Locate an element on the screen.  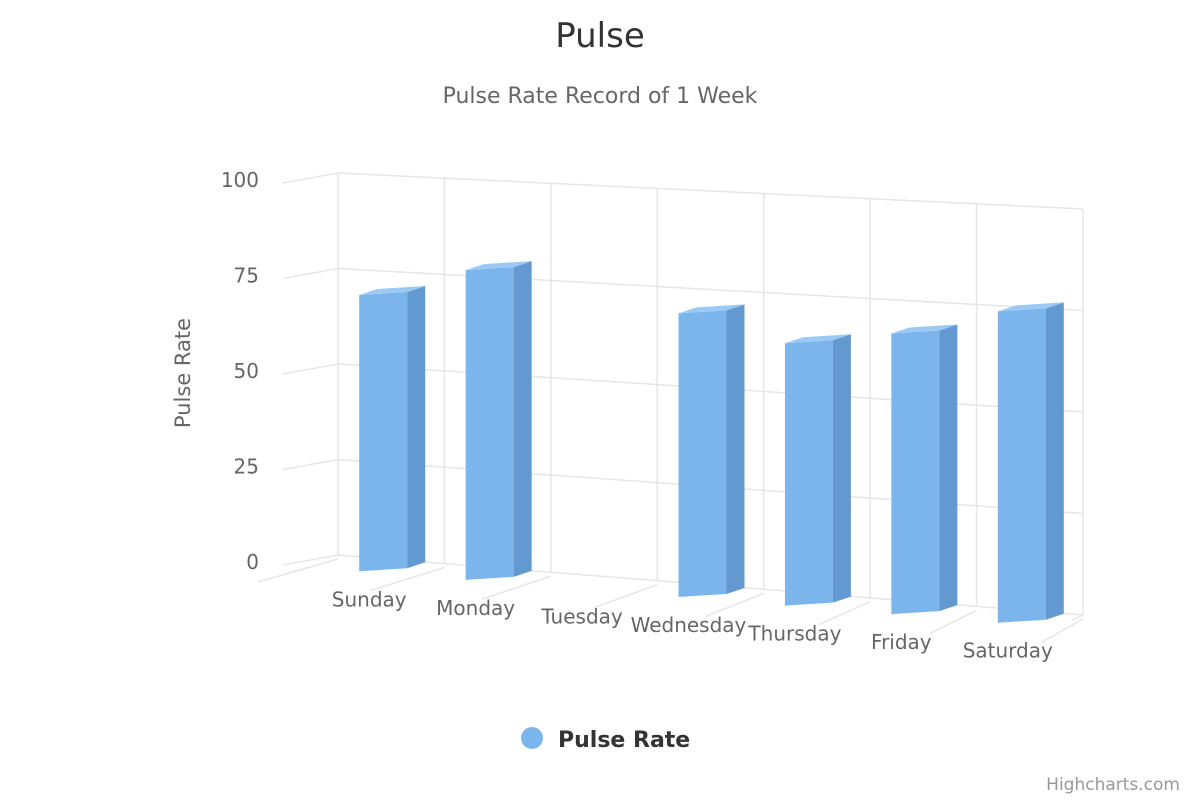
y-tick-label: 0 is located at coordinates (252, 562).